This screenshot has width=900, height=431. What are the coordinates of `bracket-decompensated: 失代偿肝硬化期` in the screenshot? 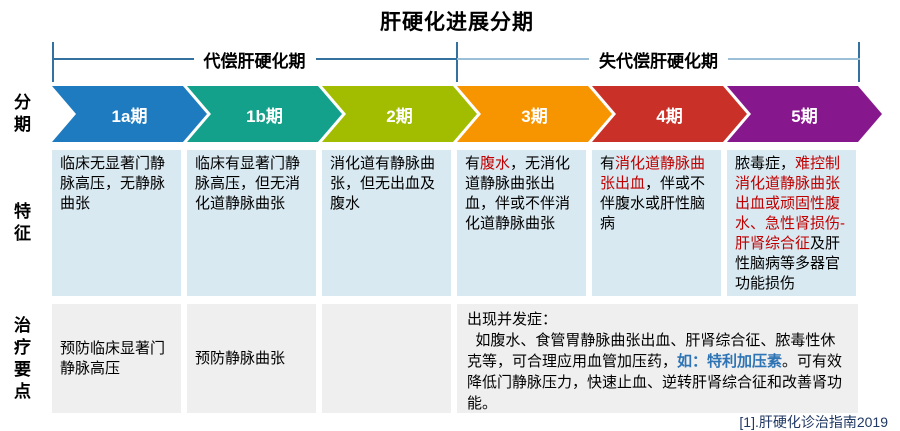 It's located at (658, 59).